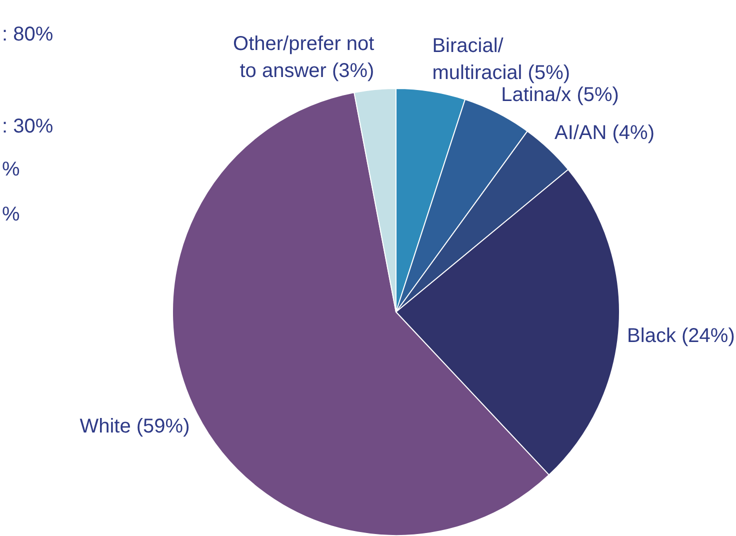 The width and height of the screenshot is (736, 536). I want to click on slice-label: Latina/x (5%), so click(560, 95).